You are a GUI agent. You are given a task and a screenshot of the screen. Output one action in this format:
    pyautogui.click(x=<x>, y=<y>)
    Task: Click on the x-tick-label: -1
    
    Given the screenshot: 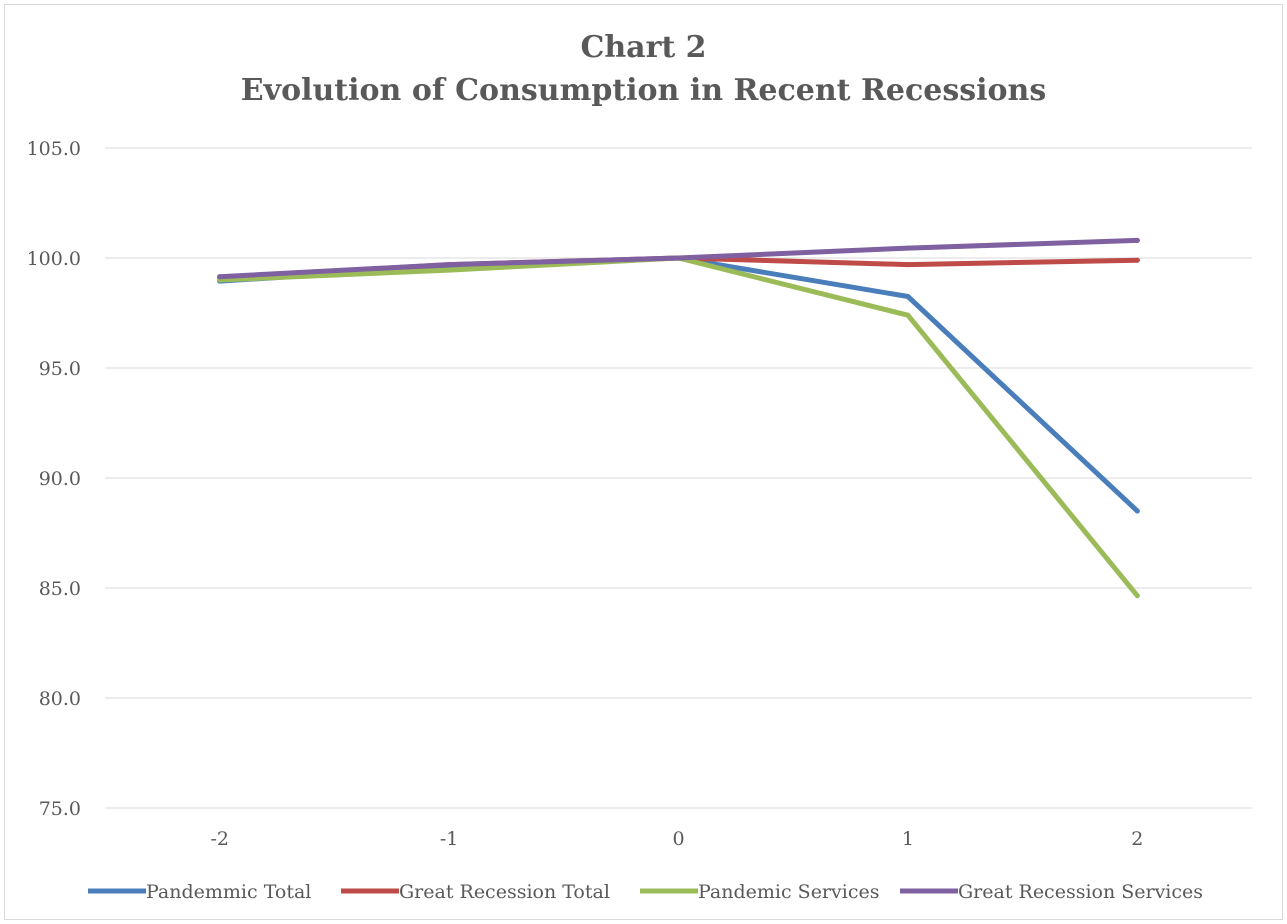 What is the action you would take?
    pyautogui.click(x=449, y=839)
    